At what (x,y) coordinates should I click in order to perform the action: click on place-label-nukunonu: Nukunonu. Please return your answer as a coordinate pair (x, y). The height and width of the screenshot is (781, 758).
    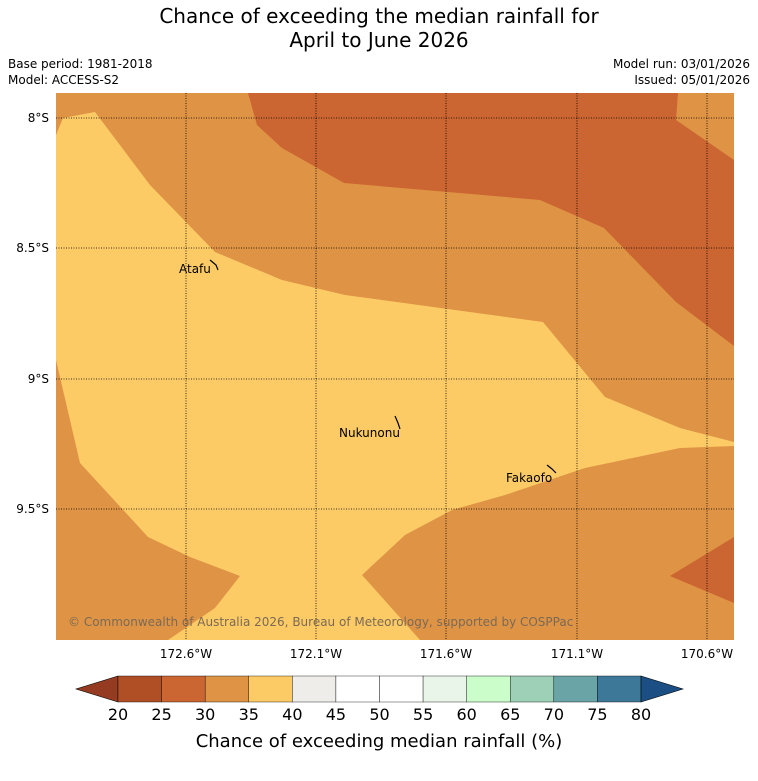
    Looking at the image, I should click on (369, 433).